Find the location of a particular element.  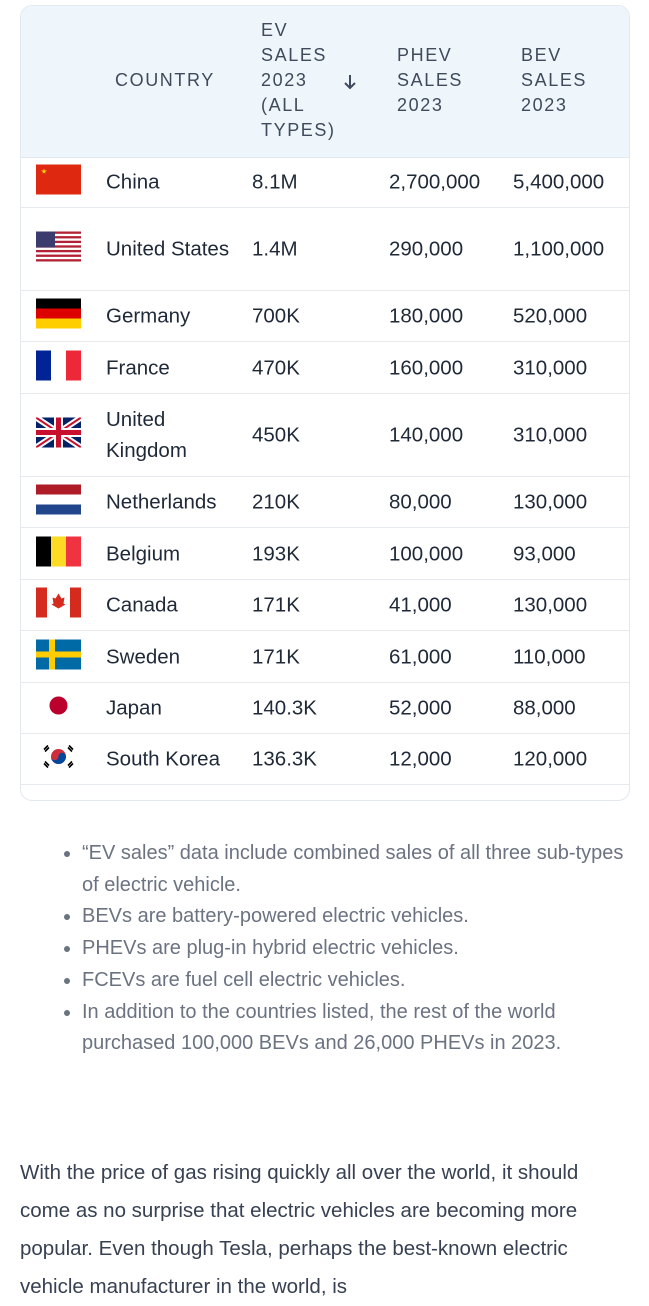

sales-cell: 520,000 is located at coordinates (550, 316).